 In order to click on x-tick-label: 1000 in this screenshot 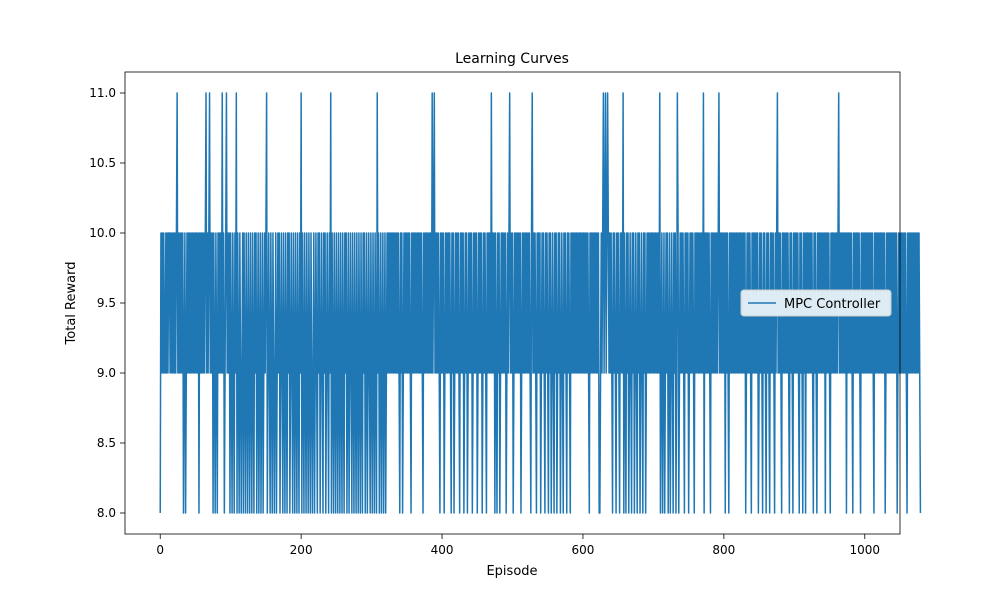, I will do `click(864, 550)`.